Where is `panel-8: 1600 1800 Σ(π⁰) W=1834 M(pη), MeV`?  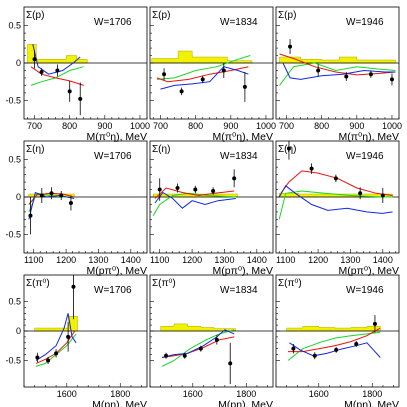 panel-8: 1600 1800 Σ(π⁰) W=1834 M(pη), MeV is located at coordinates (211, 340).